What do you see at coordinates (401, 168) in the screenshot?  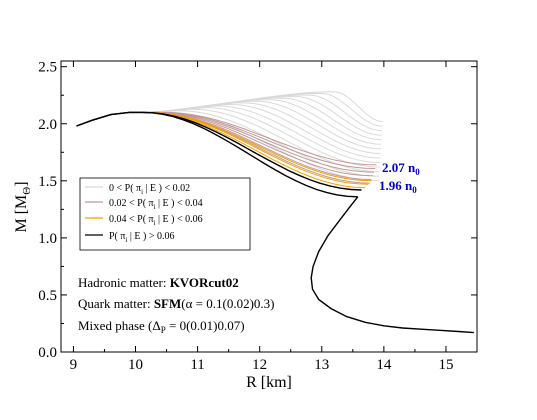 I see `density-label-upper: 2.07 n0` at bounding box center [401, 168].